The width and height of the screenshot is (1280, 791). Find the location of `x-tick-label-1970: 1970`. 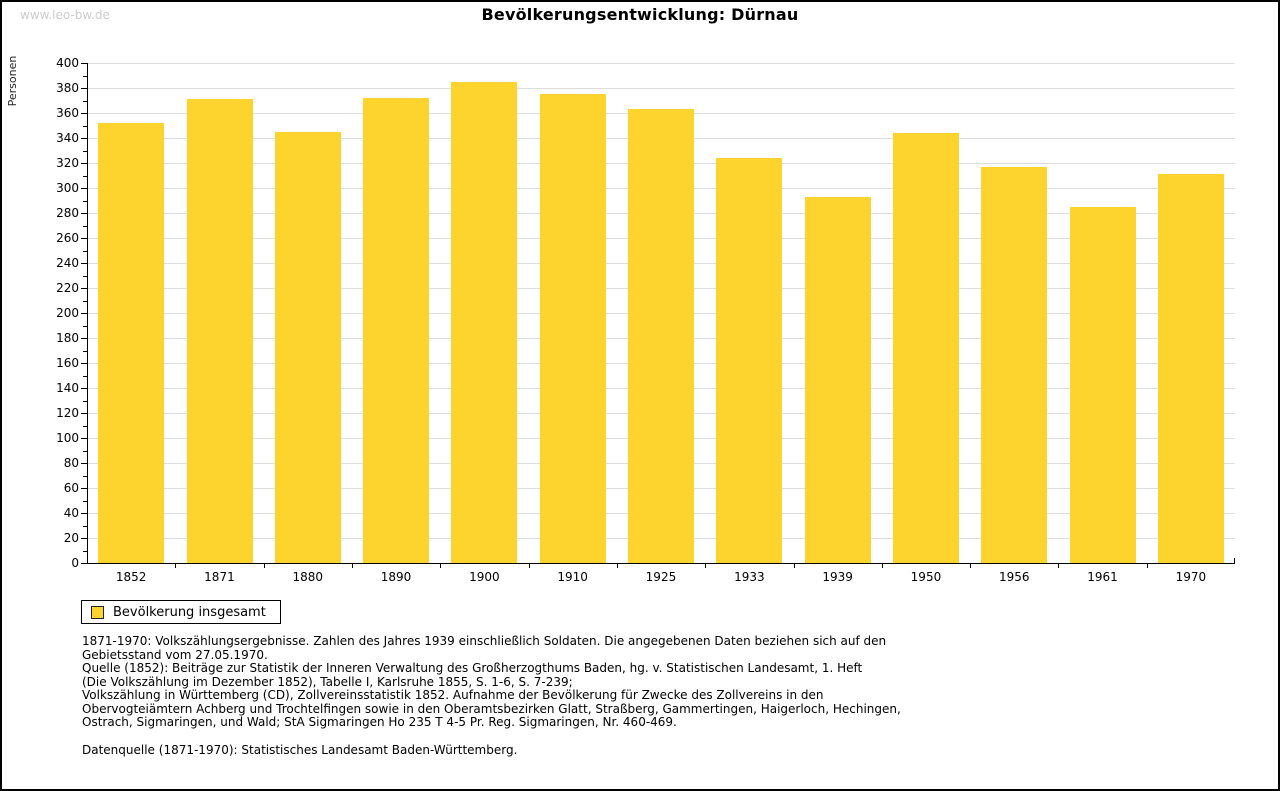

x-tick-label-1970: 1970 is located at coordinates (1191, 577).